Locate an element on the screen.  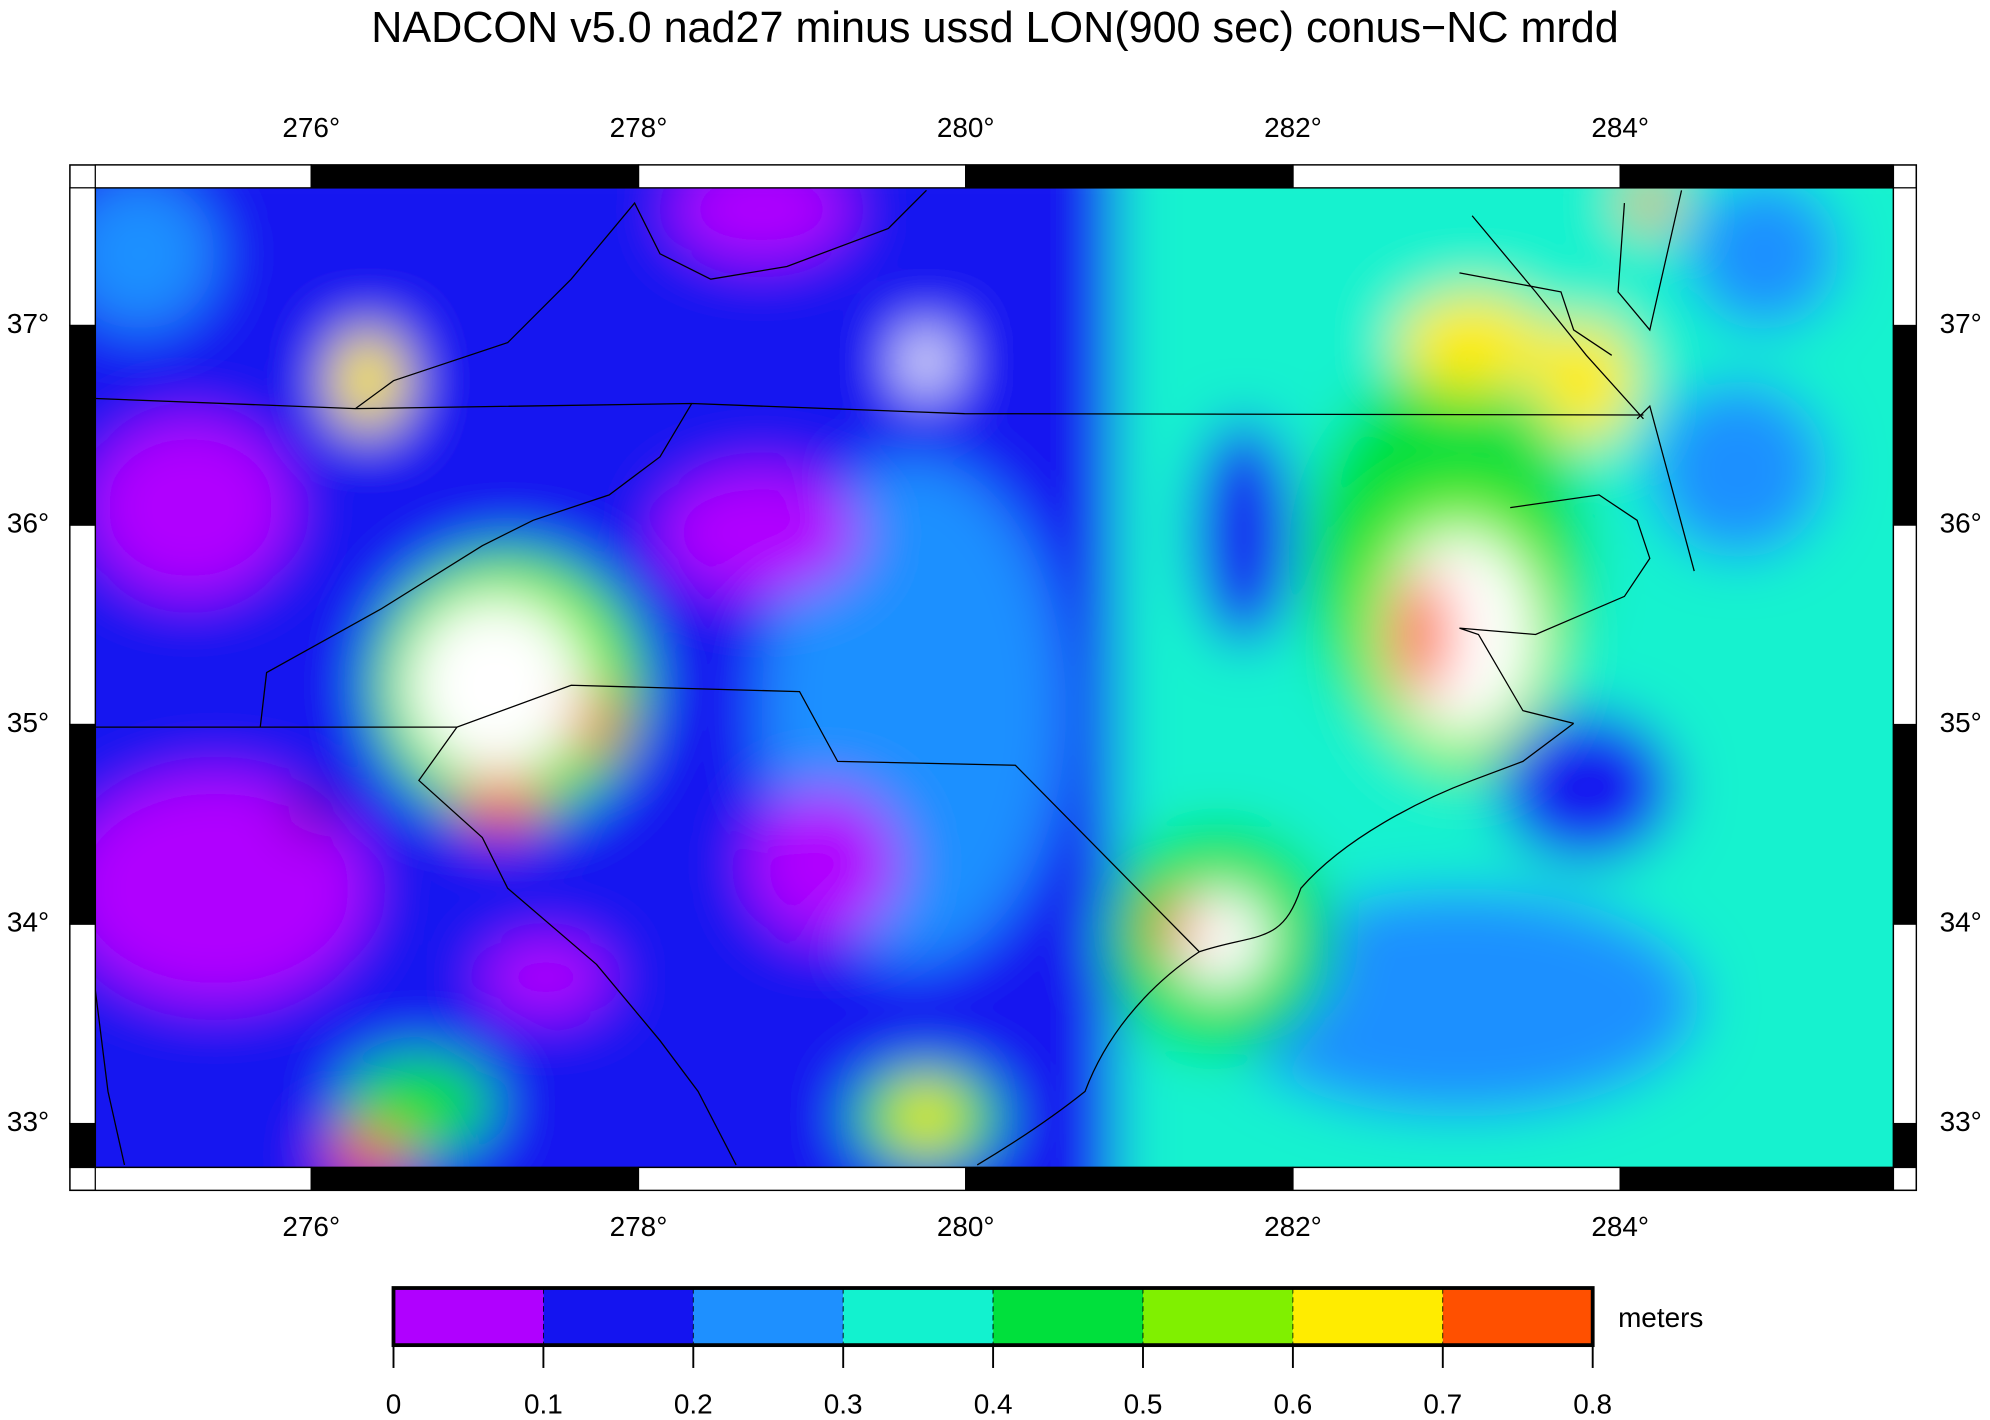
colorbar-tick-label: 0.5 is located at coordinates (1143, 1403).